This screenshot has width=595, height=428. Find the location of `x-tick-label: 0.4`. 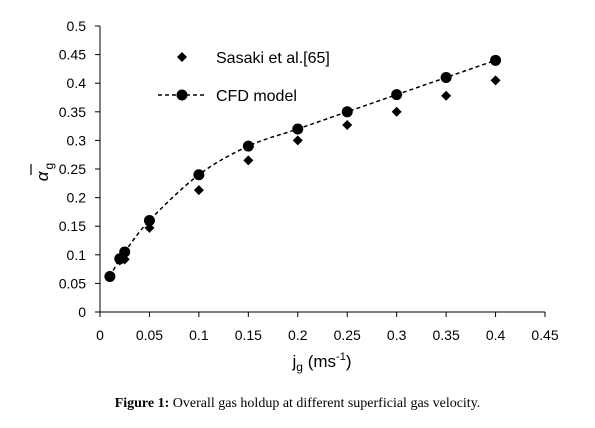

x-tick-label: 0.4 is located at coordinates (496, 335).